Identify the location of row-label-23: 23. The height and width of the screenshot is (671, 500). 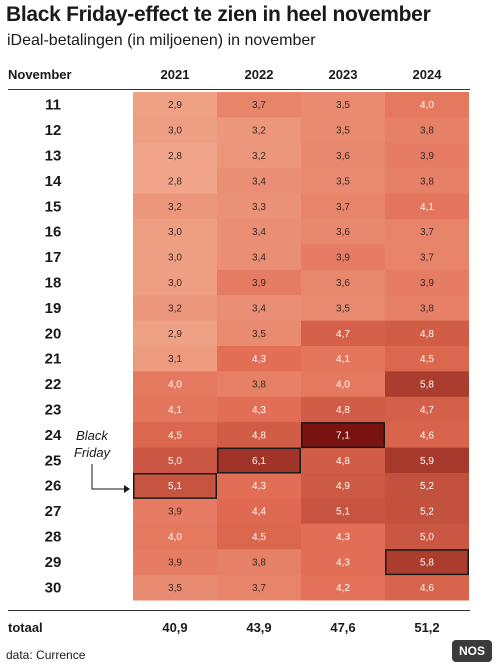
(53, 410).